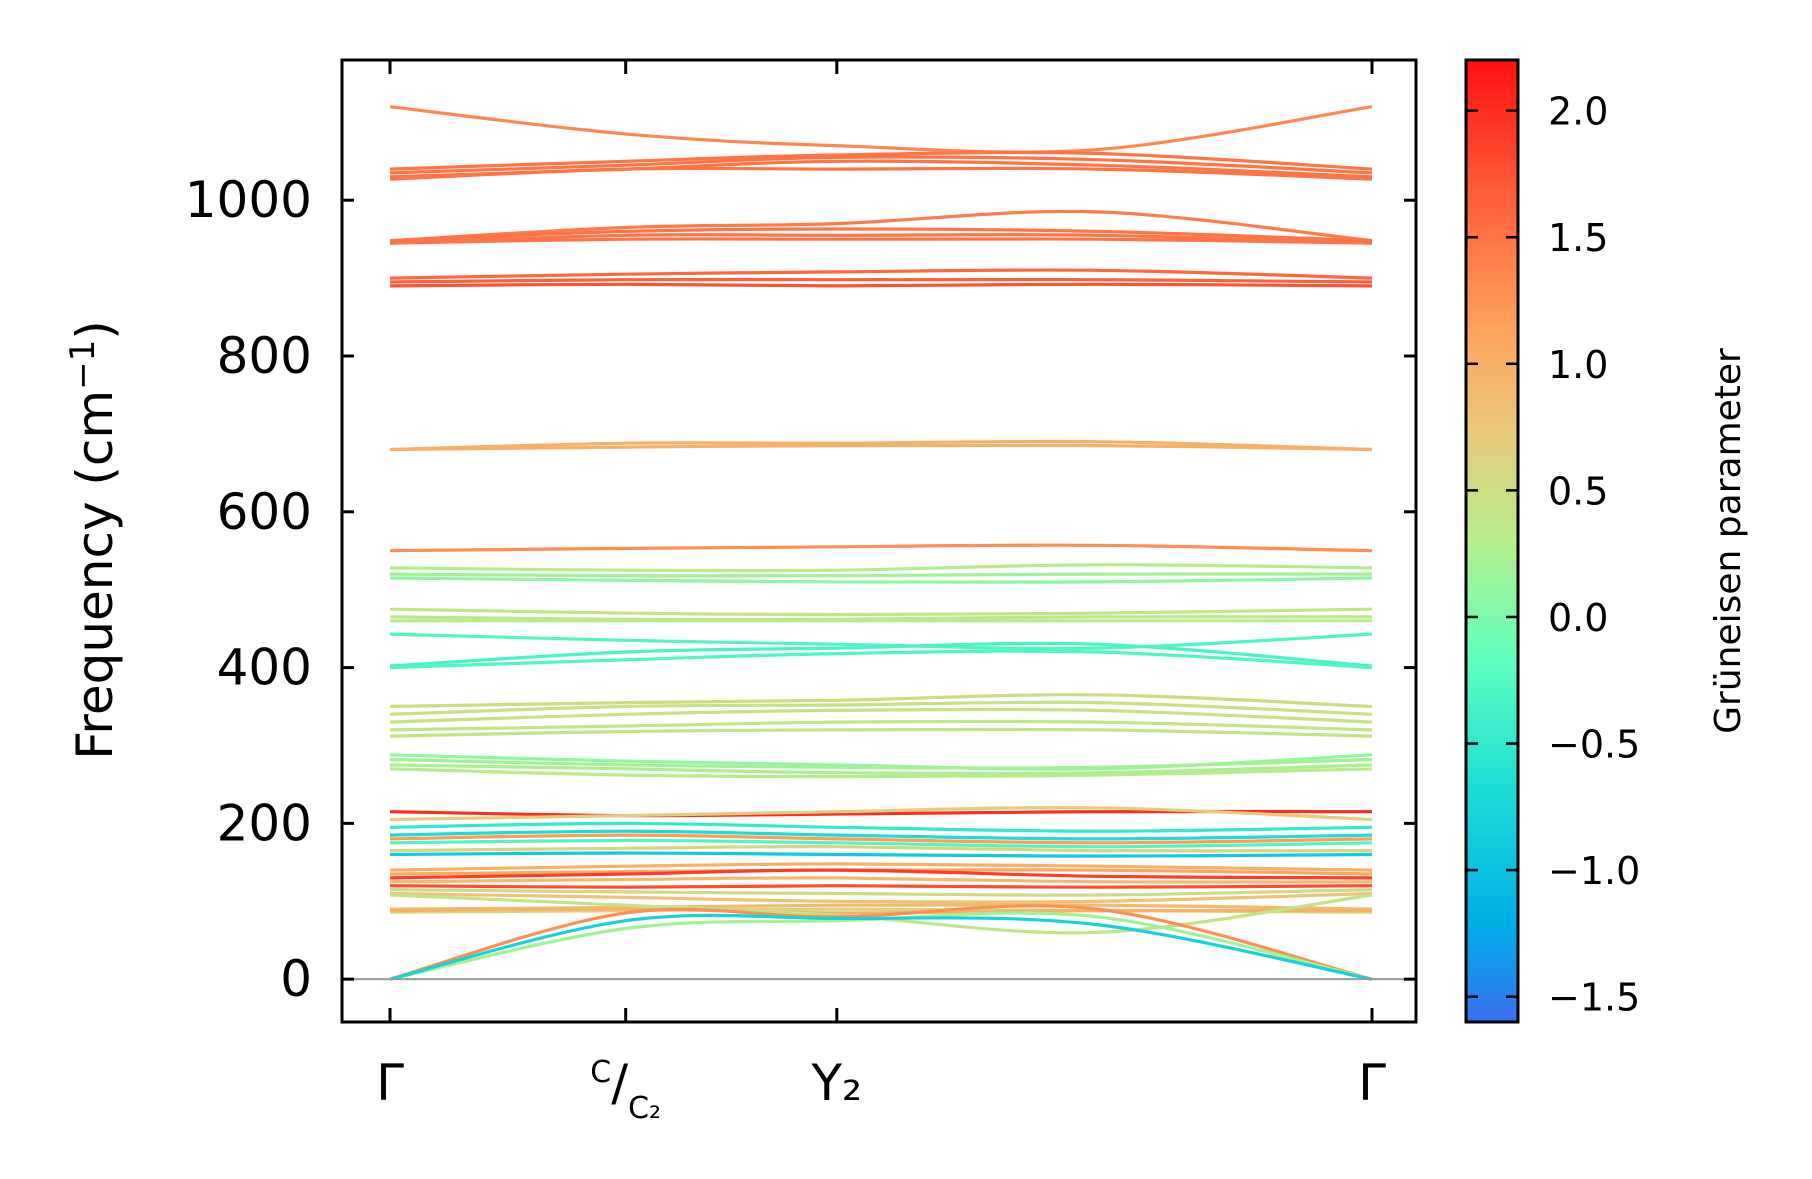 The image size is (1812, 1179). Describe the element at coordinates (881, 880) in the screenshot. I see `band-45-line` at that location.